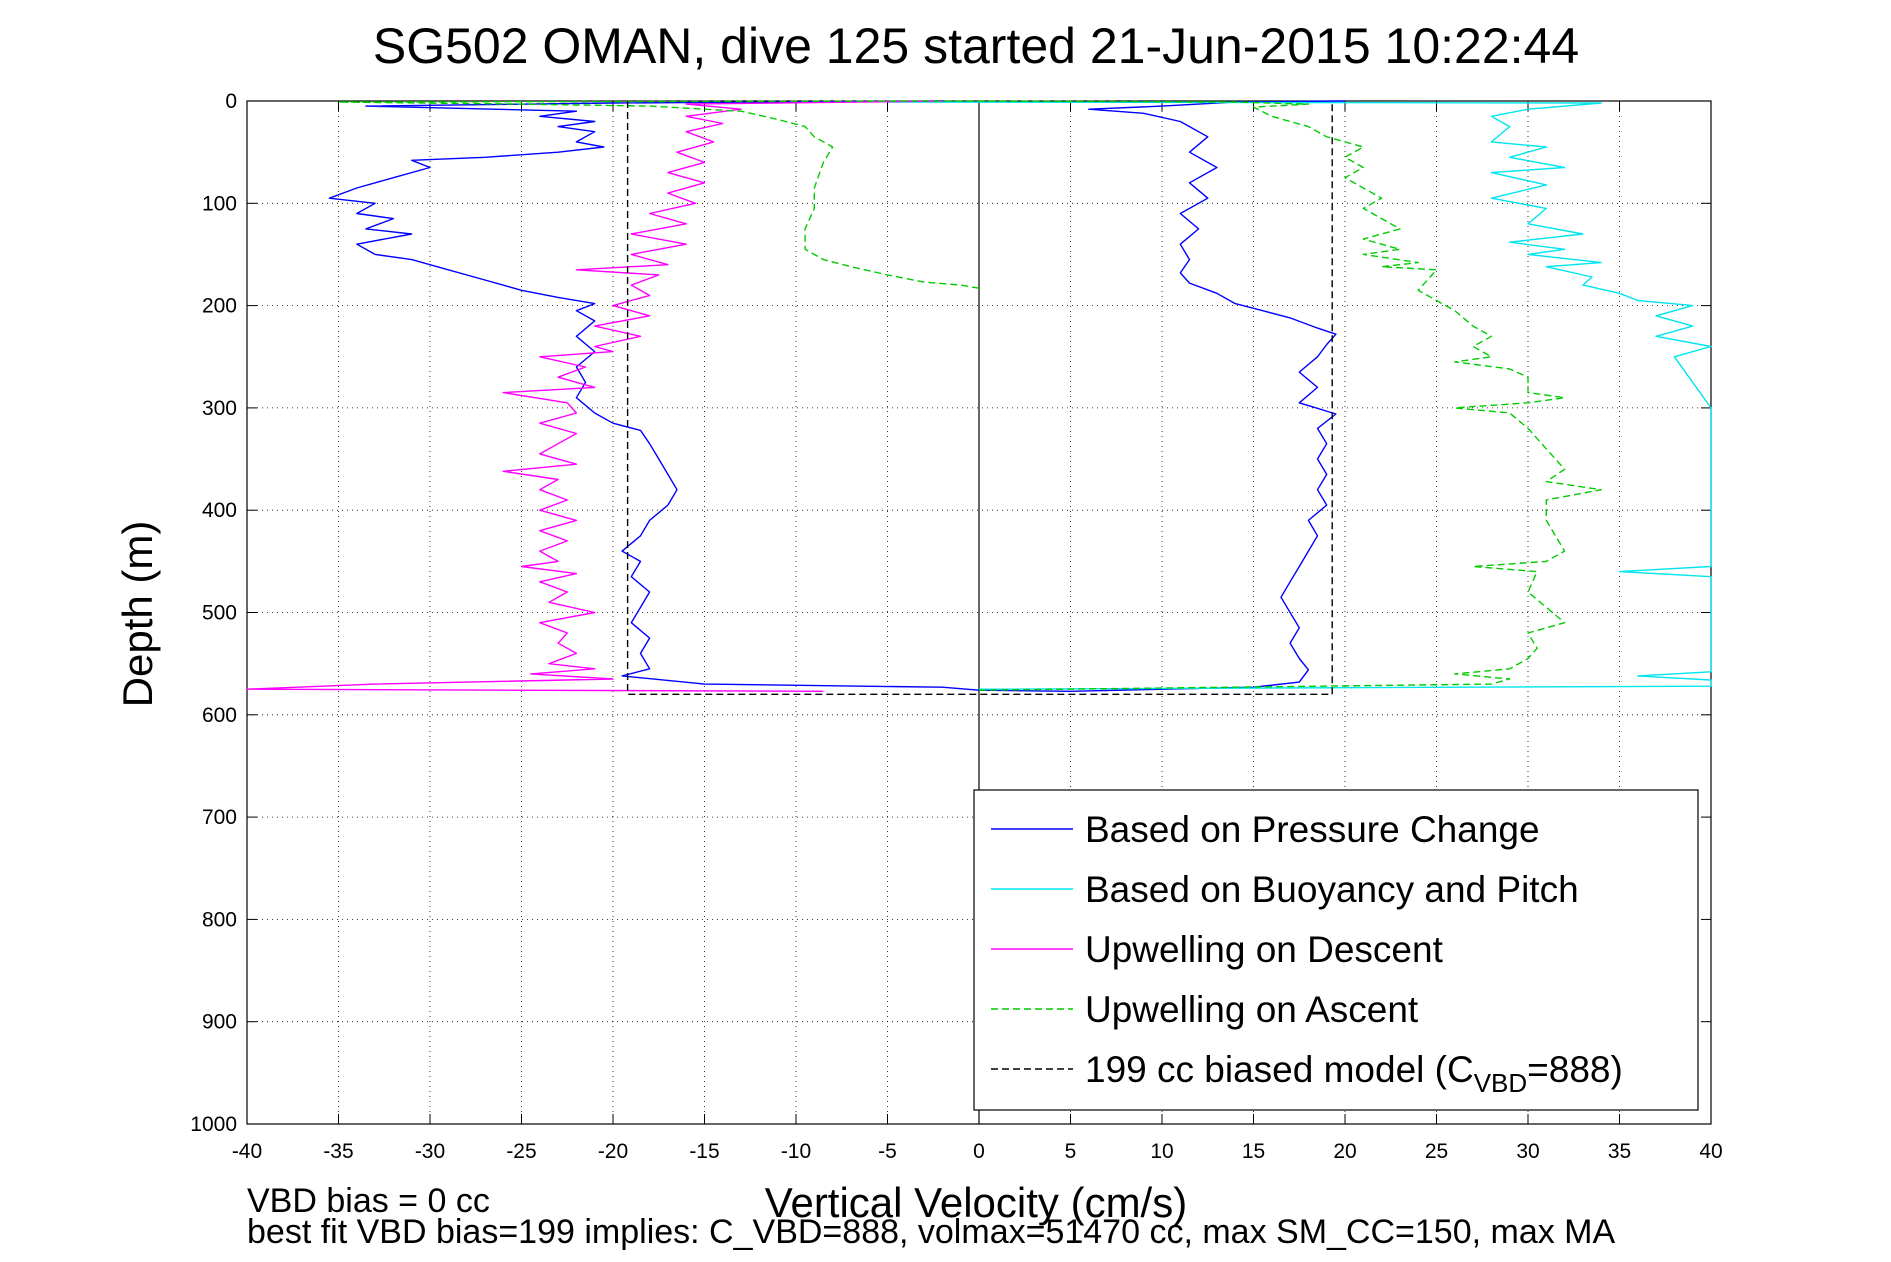 The image size is (1891, 1262). Describe the element at coordinates (219, 613) in the screenshot. I see `y-tick-label: 500` at that location.